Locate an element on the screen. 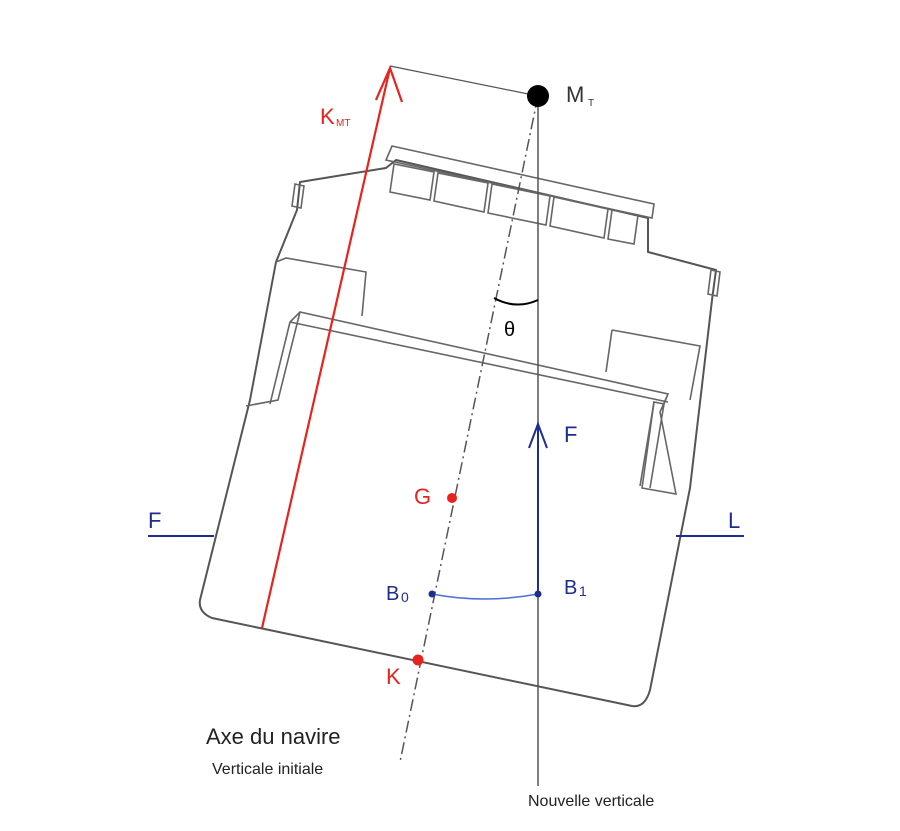 The image size is (900, 831). initial-vertical-caption: Verticale initiale is located at coordinates (267, 769).